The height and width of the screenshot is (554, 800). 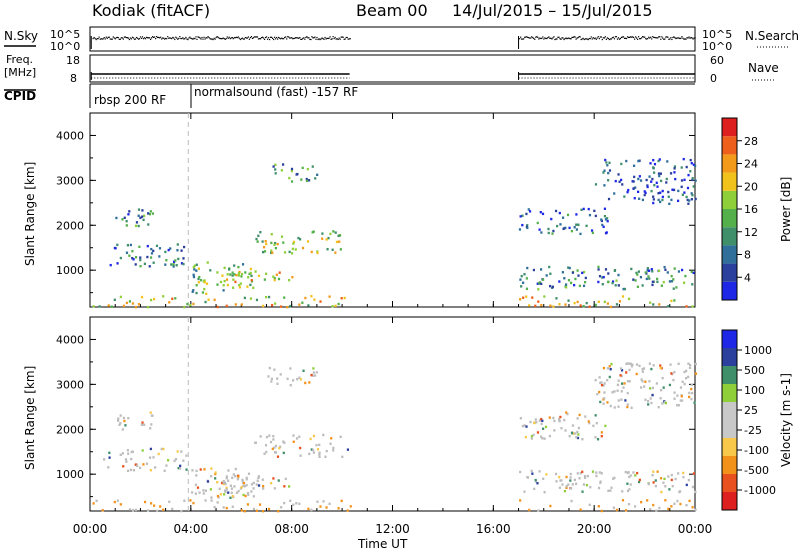 What do you see at coordinates (729, 357) in the screenshot?
I see `colorbar-segment` at bounding box center [729, 357].